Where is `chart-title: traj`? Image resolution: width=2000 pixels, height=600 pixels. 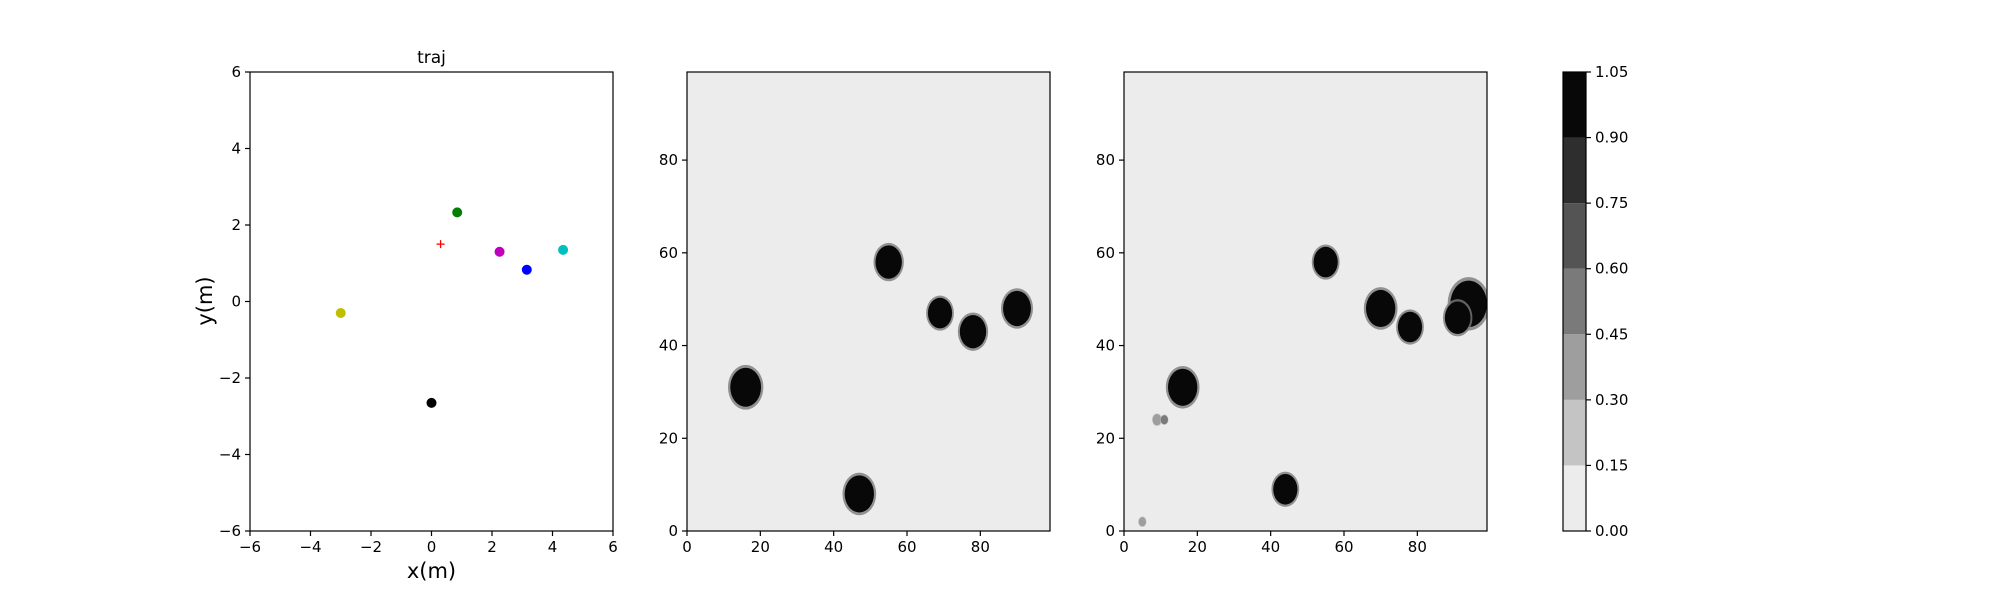
chart-title: traj is located at coordinates (431, 58).